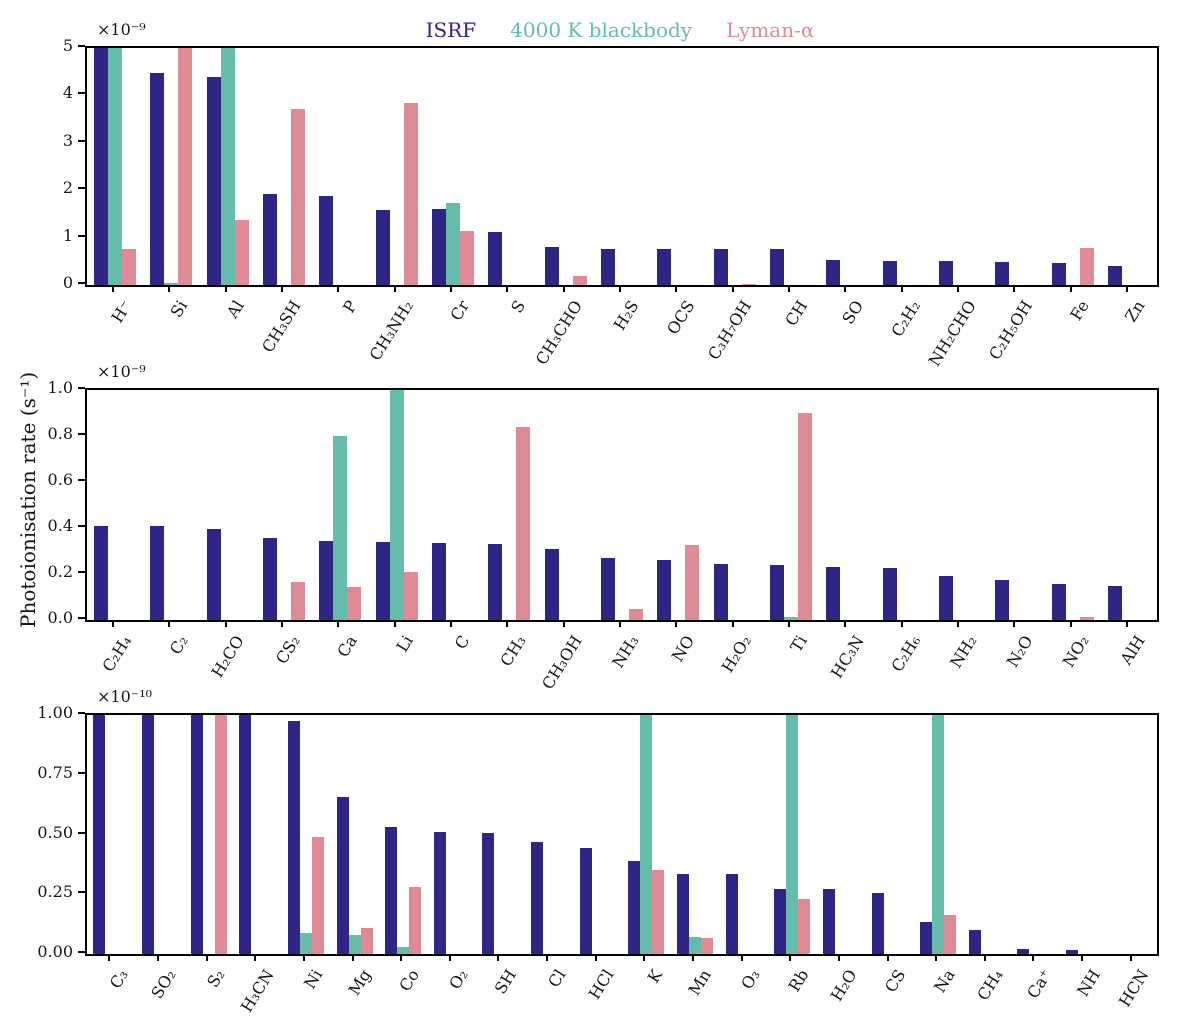 This screenshot has height=1024, width=1200. Describe the element at coordinates (60, 571) in the screenshot. I see `y-tick-label: 0.2` at that location.